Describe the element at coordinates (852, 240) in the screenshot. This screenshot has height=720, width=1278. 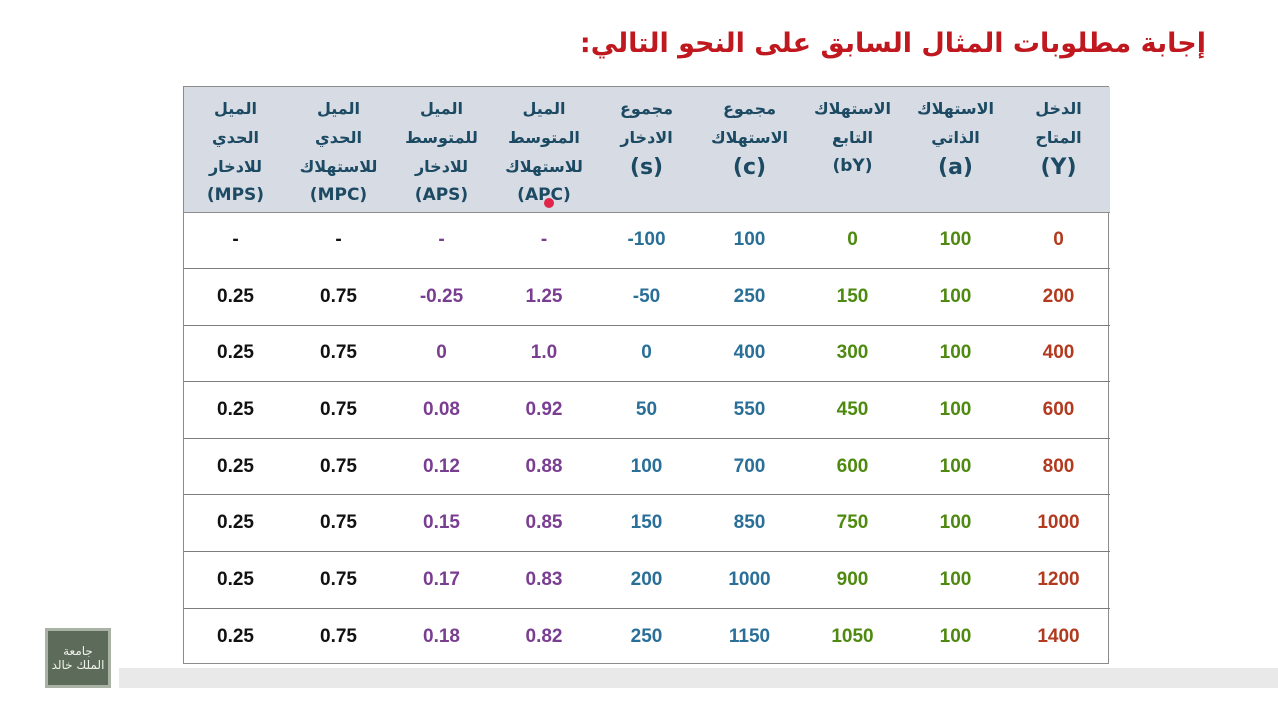
I see `cell-by: 0` at that location.